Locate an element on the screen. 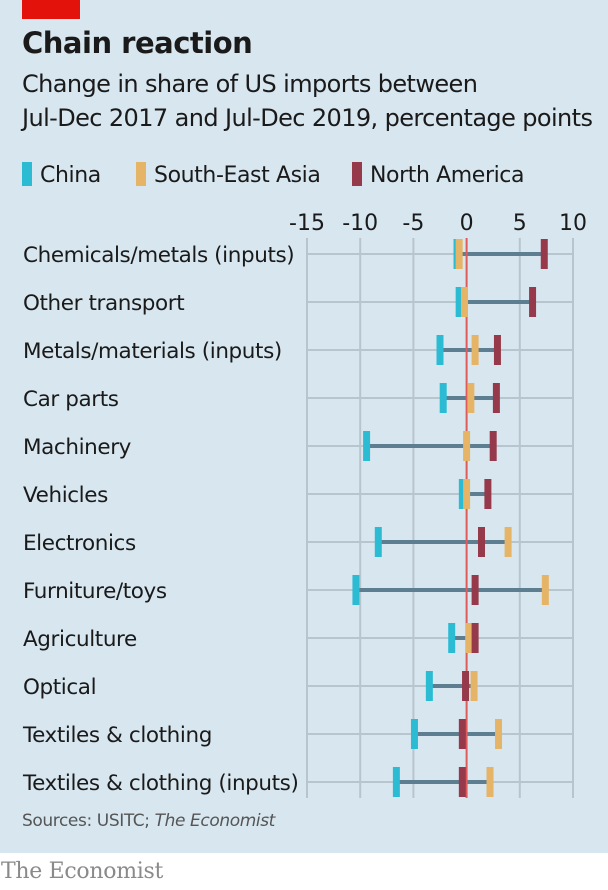 This screenshot has width=608, height=890. legend-item-south-east-asia: South-East Asia is located at coordinates (228, 175).